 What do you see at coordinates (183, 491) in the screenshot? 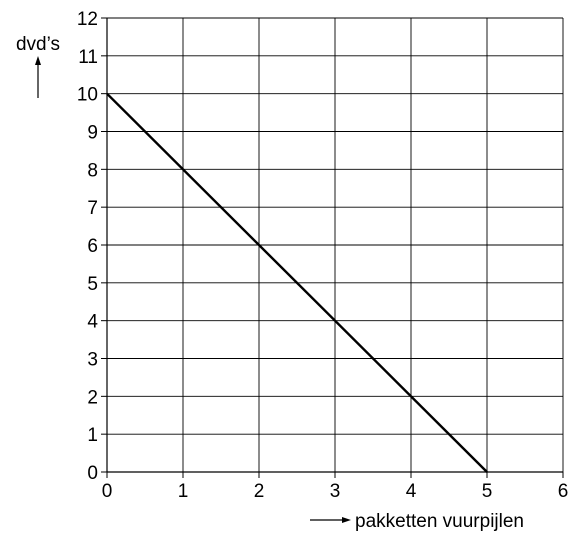
I see `x-tick-label: 1` at bounding box center [183, 491].